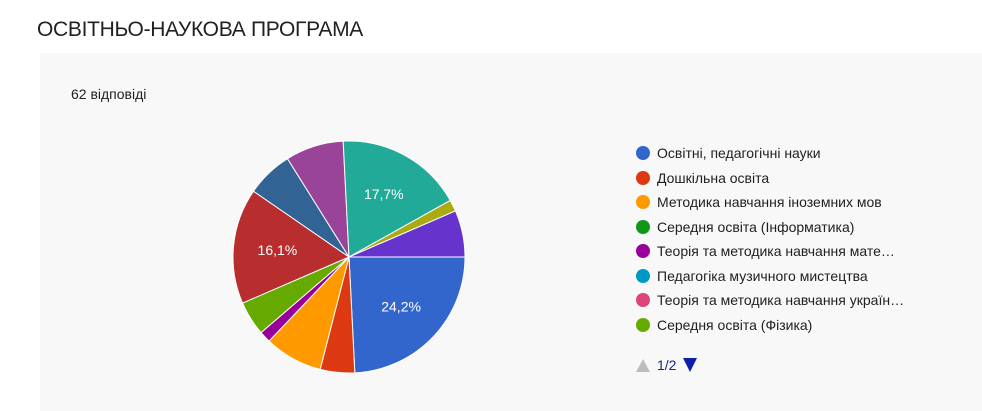 This screenshot has width=982, height=411. I want to click on slice-data-label: 24,2%, so click(401, 307).